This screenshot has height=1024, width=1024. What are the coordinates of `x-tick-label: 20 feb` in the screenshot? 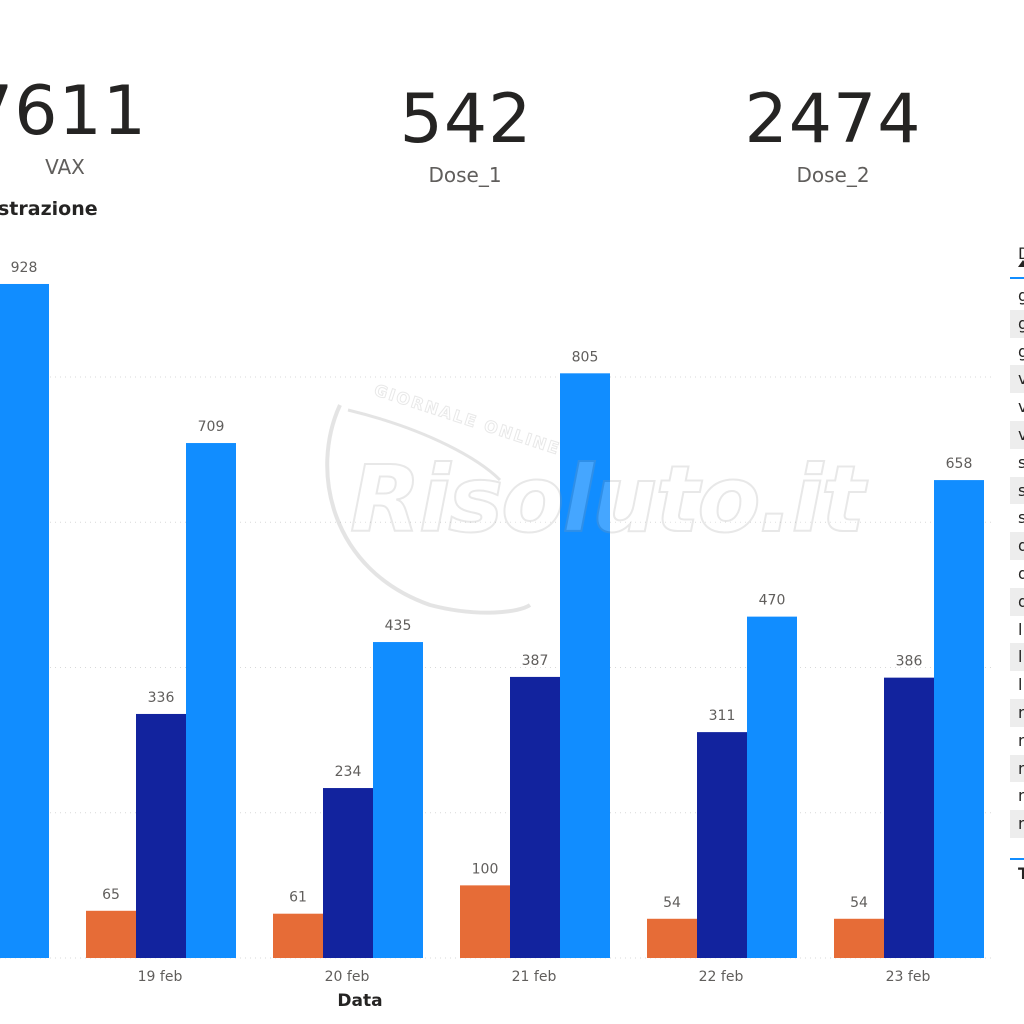 It's located at (347, 977).